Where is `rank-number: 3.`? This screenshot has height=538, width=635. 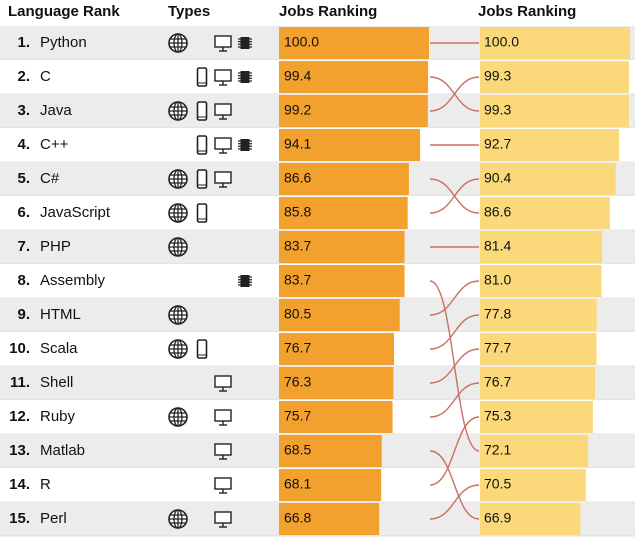 rank-number: 3. is located at coordinates (23, 110).